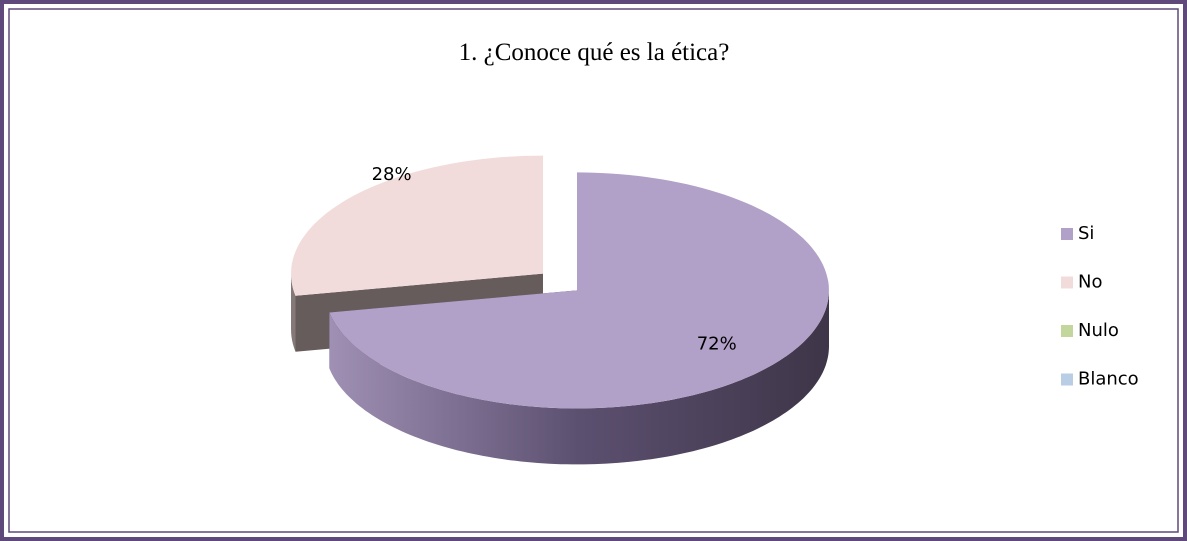  What do you see at coordinates (717, 344) in the screenshot?
I see `data-label: 72%` at bounding box center [717, 344].